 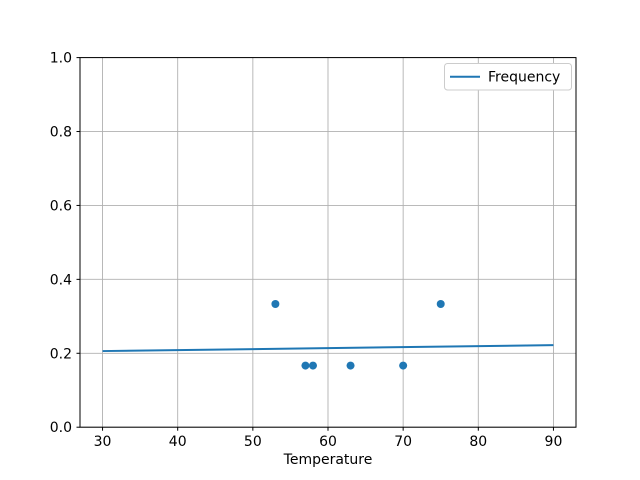 I want to click on series-points, so click(x=358, y=335).